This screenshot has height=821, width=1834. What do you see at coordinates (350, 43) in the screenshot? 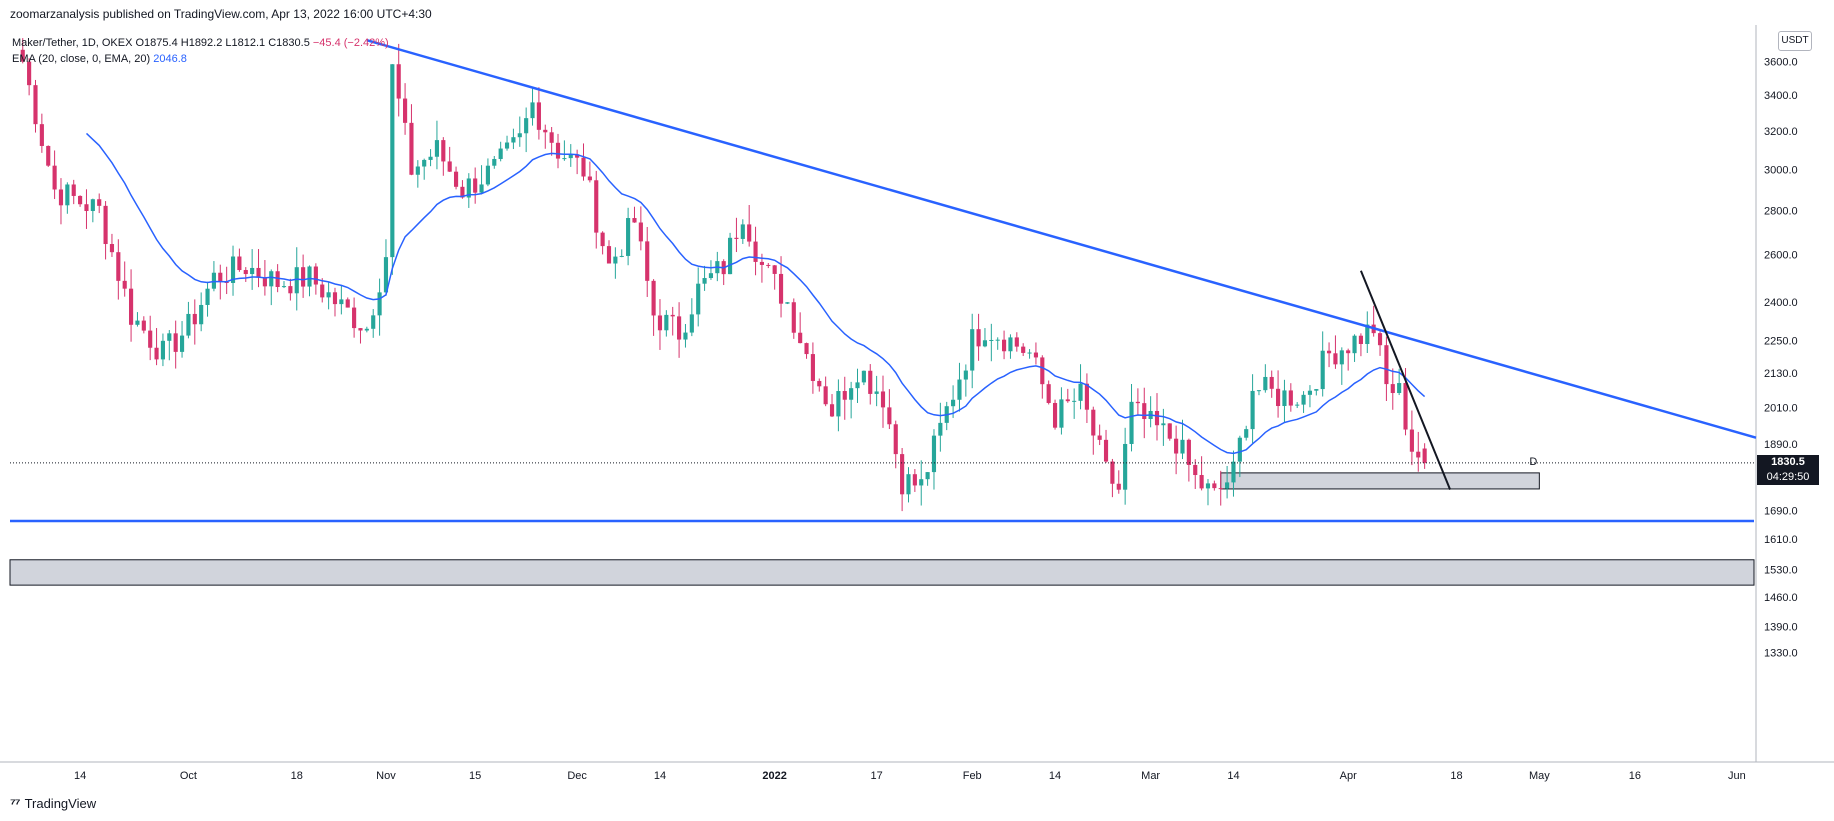
I see `change-value: −45.4 (−2.42%)` at bounding box center [350, 43].